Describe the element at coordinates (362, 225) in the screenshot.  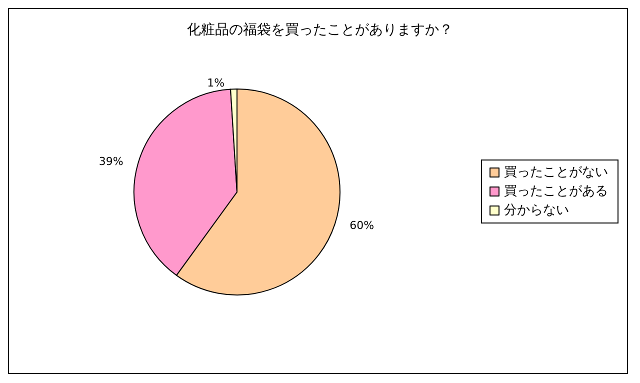
I see `data-label: 60%` at that location.